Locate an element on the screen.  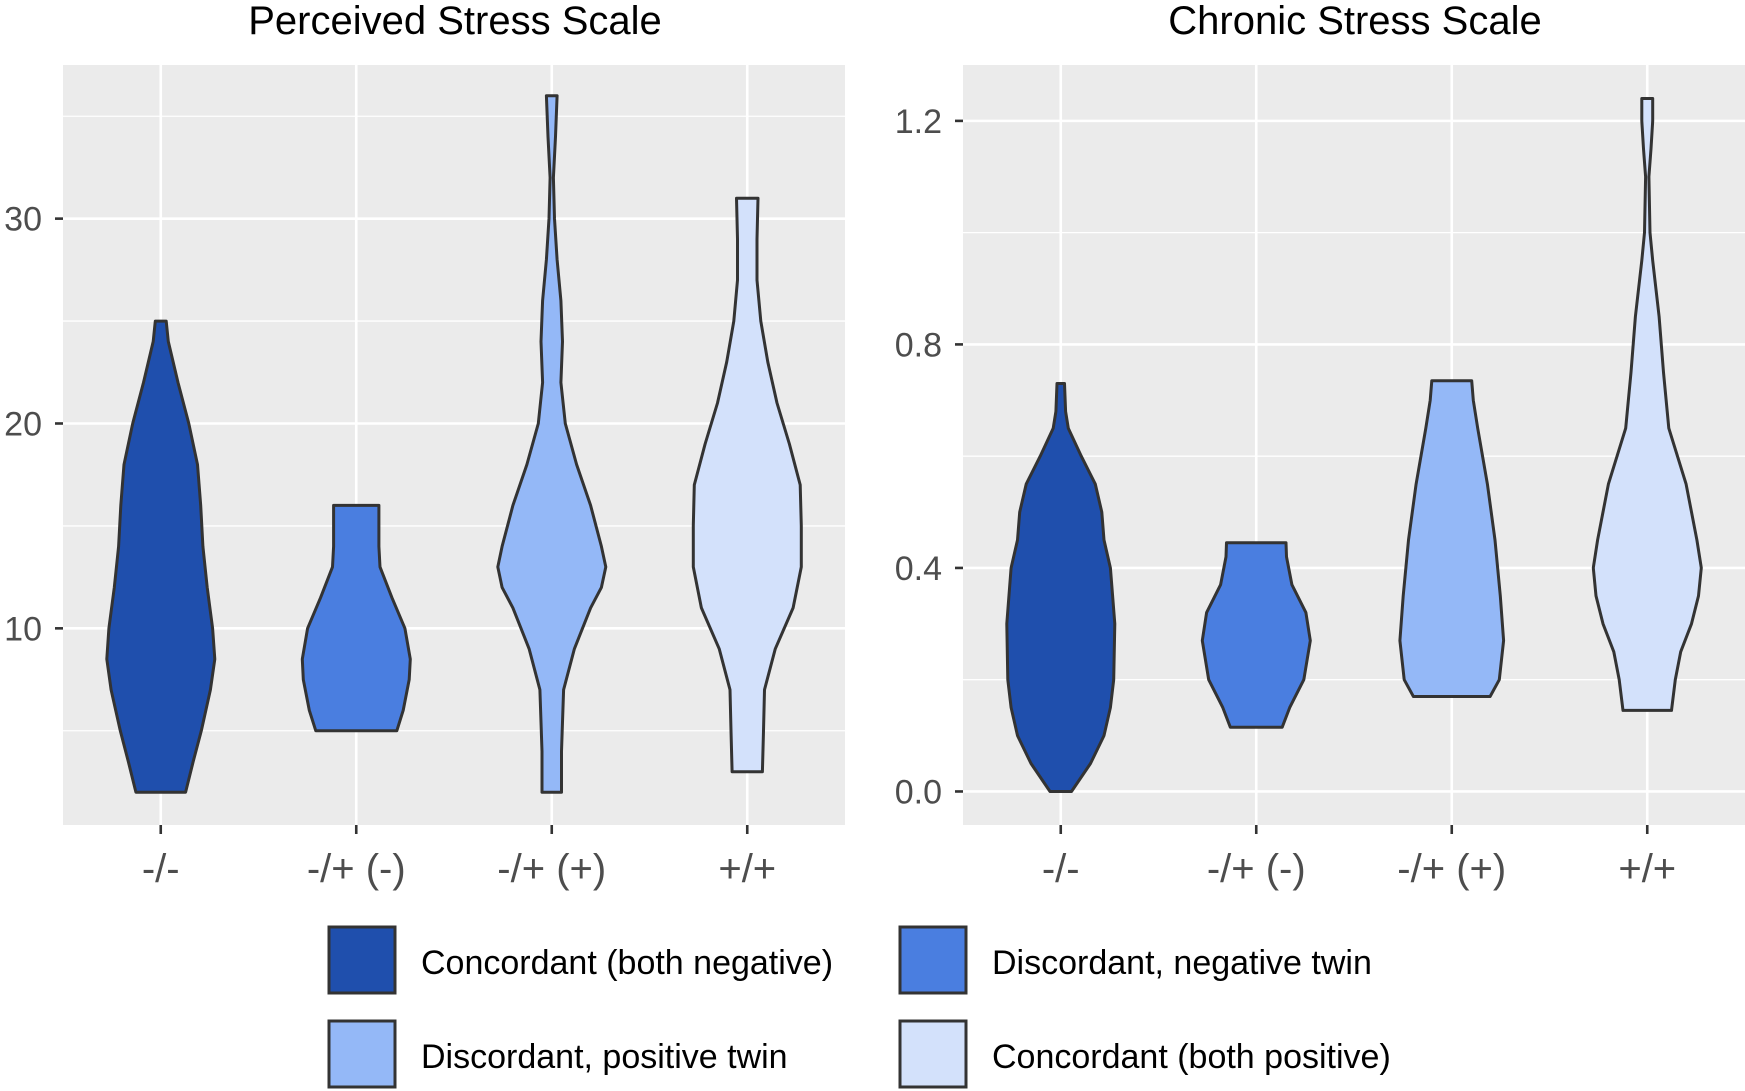
panel-title: Perceived Stress Scale is located at coordinates (455, 21).